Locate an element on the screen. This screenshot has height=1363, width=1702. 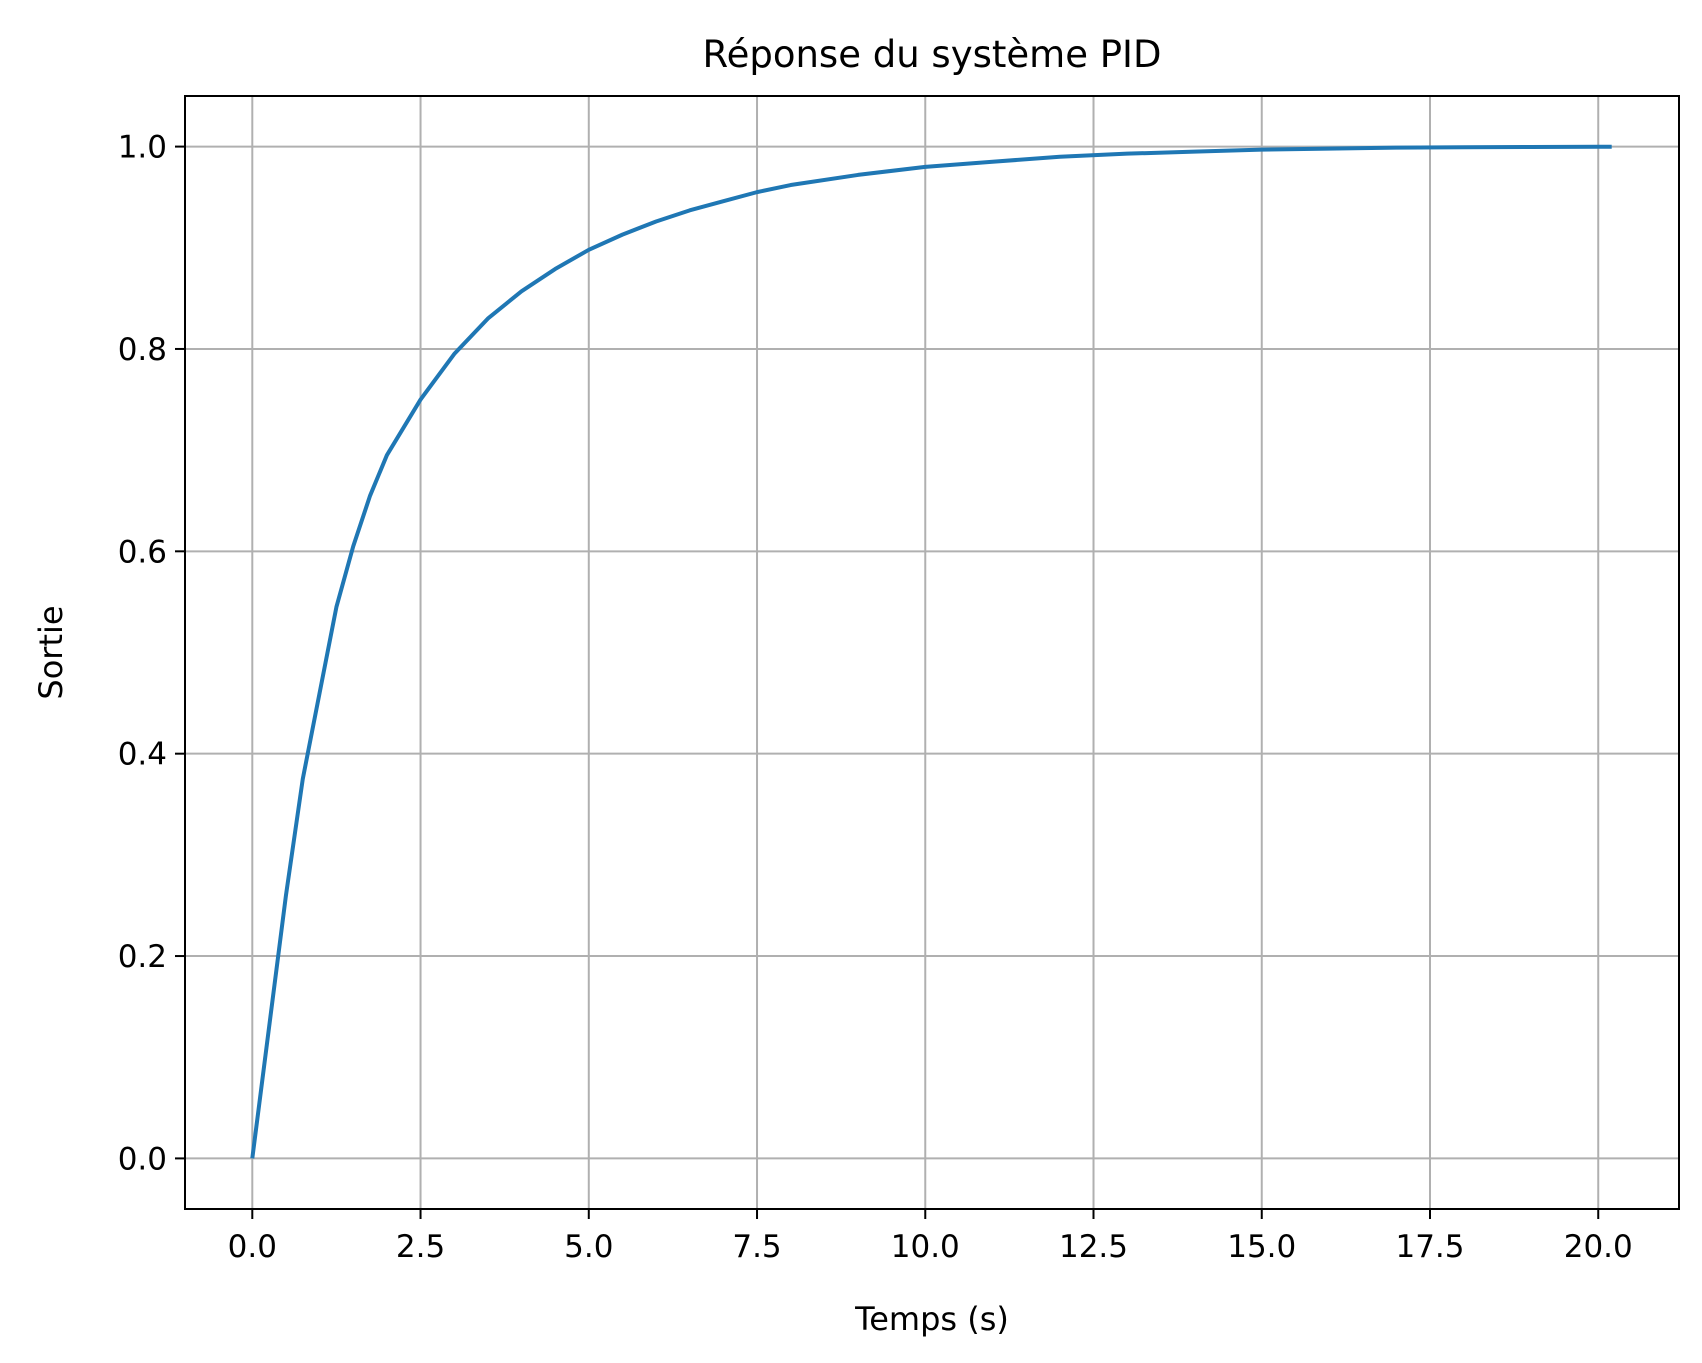
x-tick-label: 20.0 is located at coordinates (1598, 1247).